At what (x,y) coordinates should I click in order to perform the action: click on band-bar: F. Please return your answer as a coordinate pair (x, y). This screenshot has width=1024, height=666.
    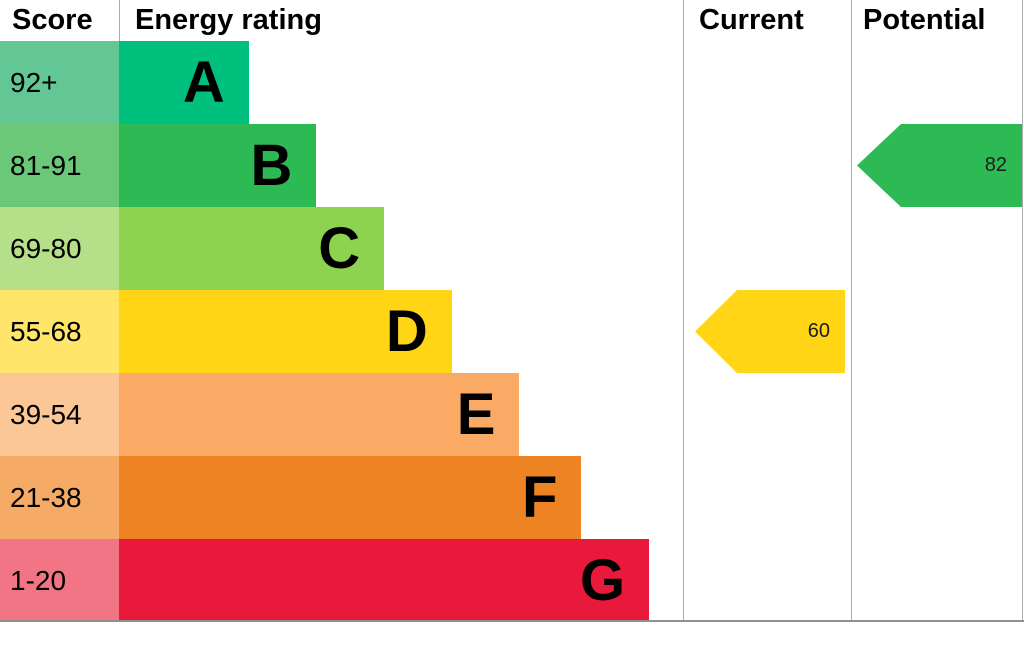
    Looking at the image, I should click on (350, 497).